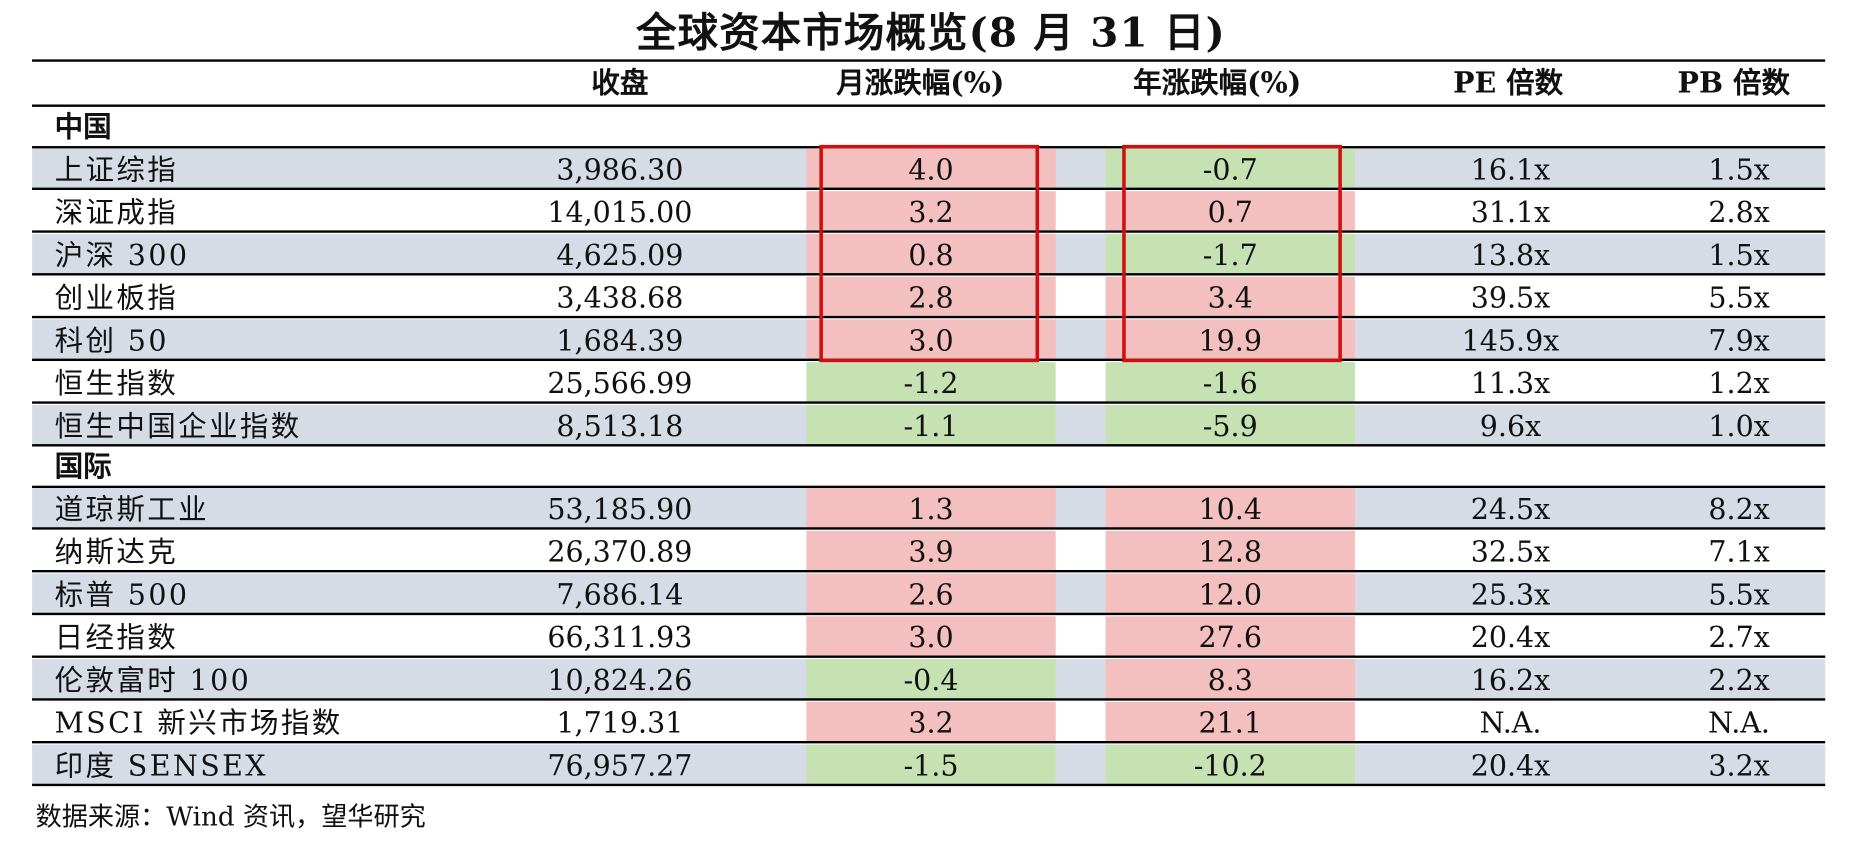 The width and height of the screenshot is (1862, 846). I want to click on index-name: 印度 SENSEX, so click(161, 766).